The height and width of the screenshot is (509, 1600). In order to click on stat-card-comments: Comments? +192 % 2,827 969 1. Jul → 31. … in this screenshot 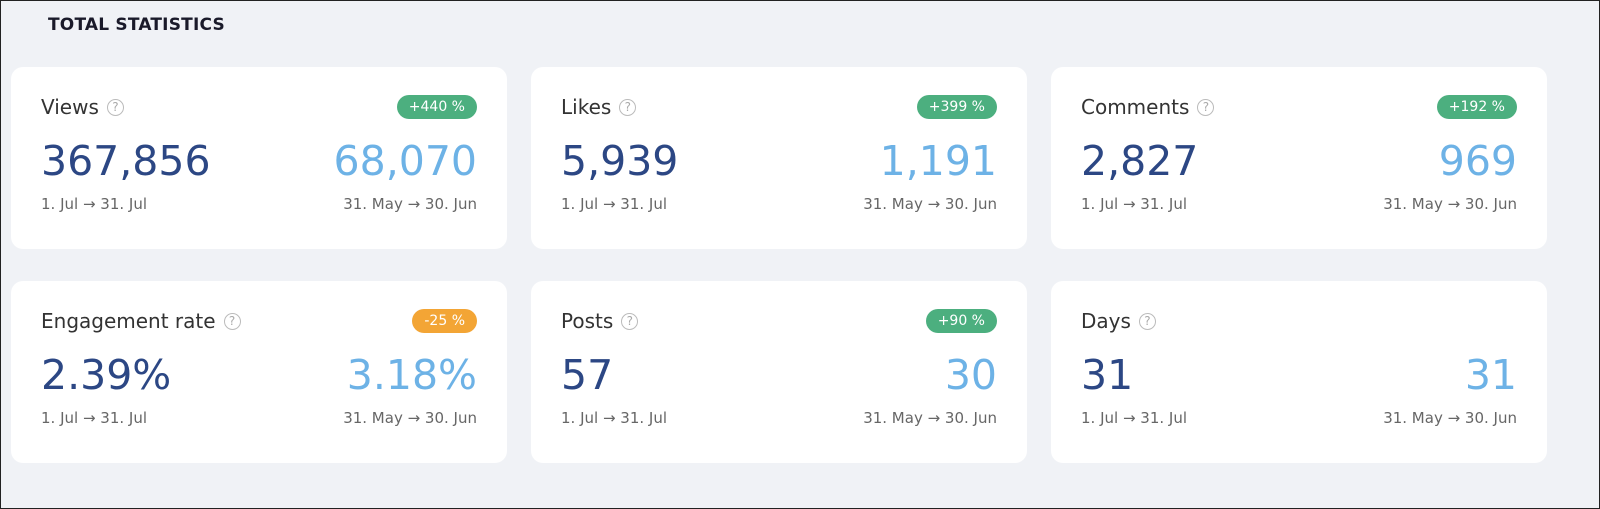, I will do `click(1299, 158)`.